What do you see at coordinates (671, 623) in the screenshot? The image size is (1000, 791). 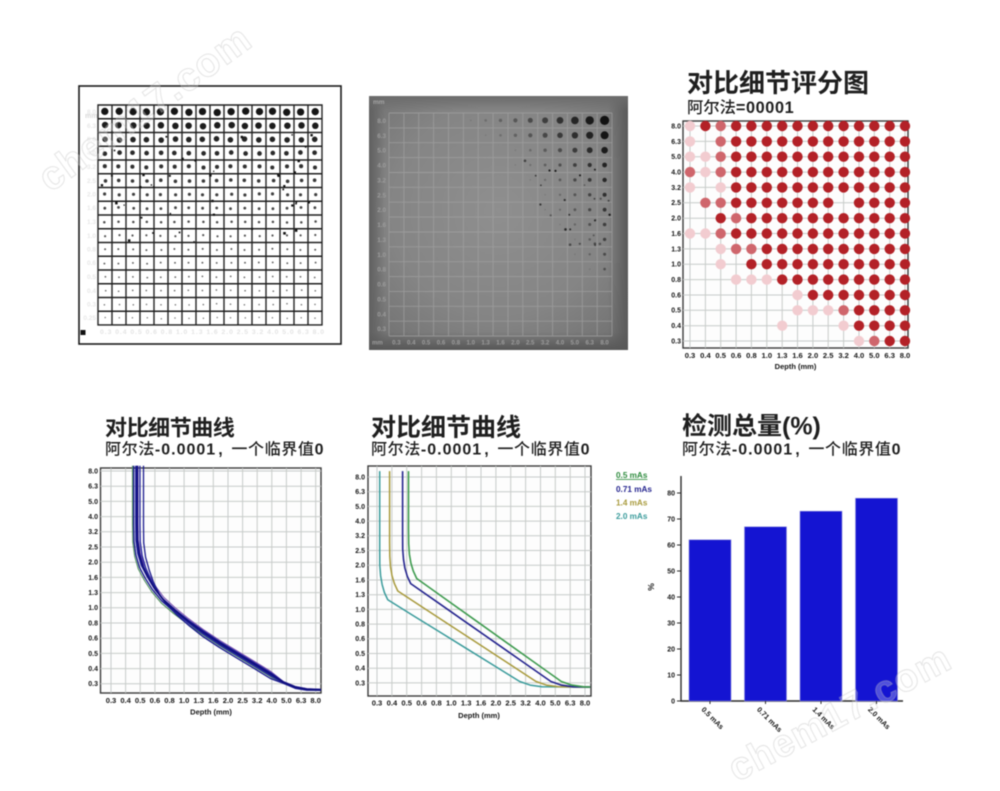 I see `svg-text: 30` at bounding box center [671, 623].